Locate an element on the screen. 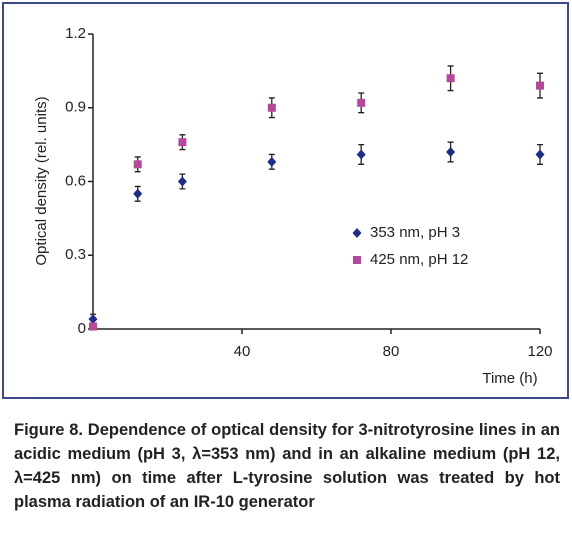 Image resolution: width=572 pixels, height=549 pixels. x-axis-label: Time (h) is located at coordinates (509, 378).